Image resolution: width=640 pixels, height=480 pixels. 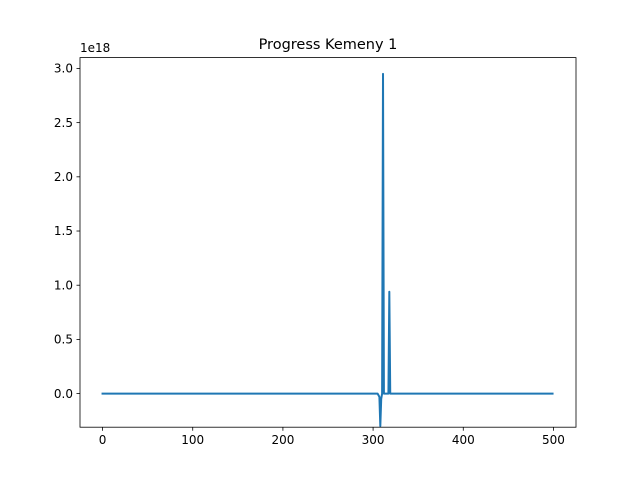 I want to click on x-tick-label: 300, so click(x=373, y=440).